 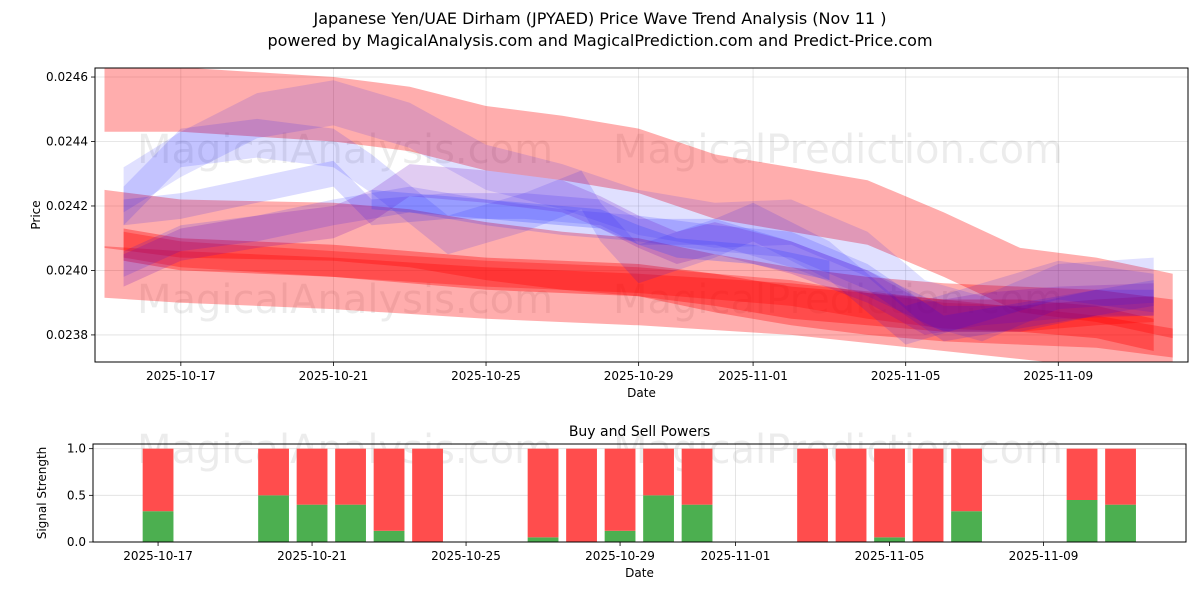 I want to click on y-tick-label: 0.0244, so click(x=67, y=142).